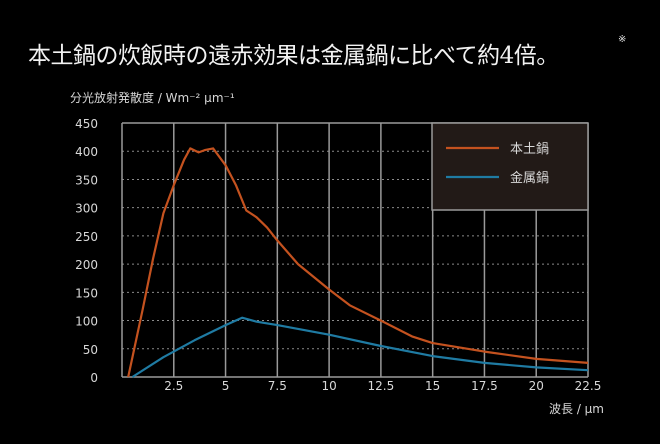 The height and width of the screenshot is (444, 660). What do you see at coordinates (86, 265) in the screenshot?
I see `y-tick-label: 200` at bounding box center [86, 265].